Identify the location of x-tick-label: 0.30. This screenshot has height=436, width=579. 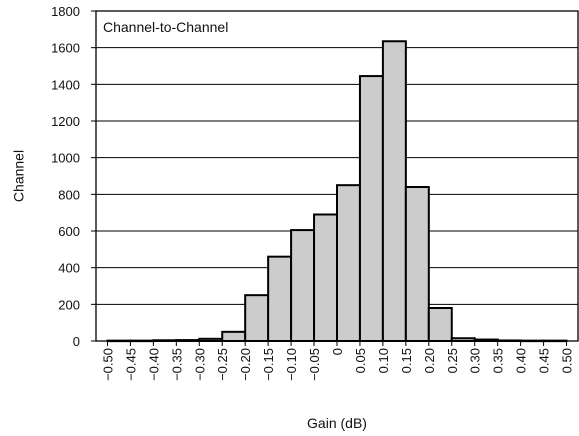
(475, 360).